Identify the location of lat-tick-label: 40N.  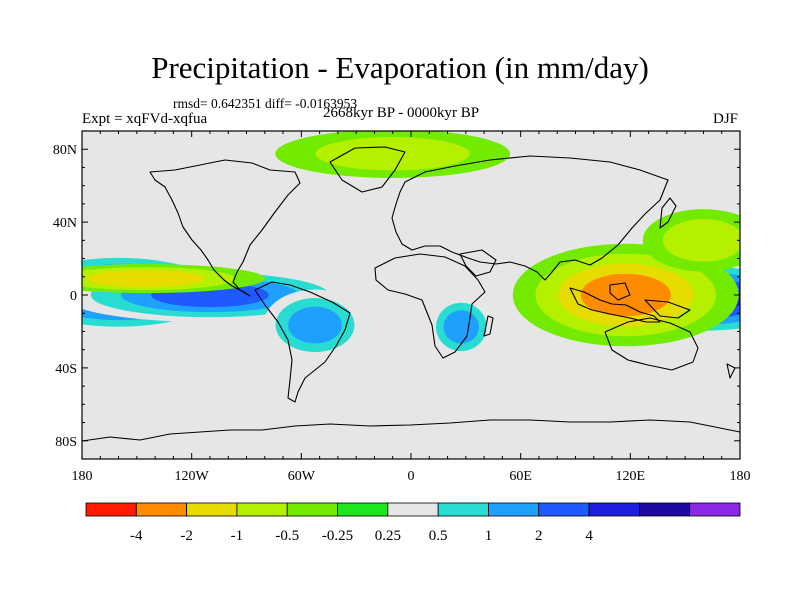
(65, 223).